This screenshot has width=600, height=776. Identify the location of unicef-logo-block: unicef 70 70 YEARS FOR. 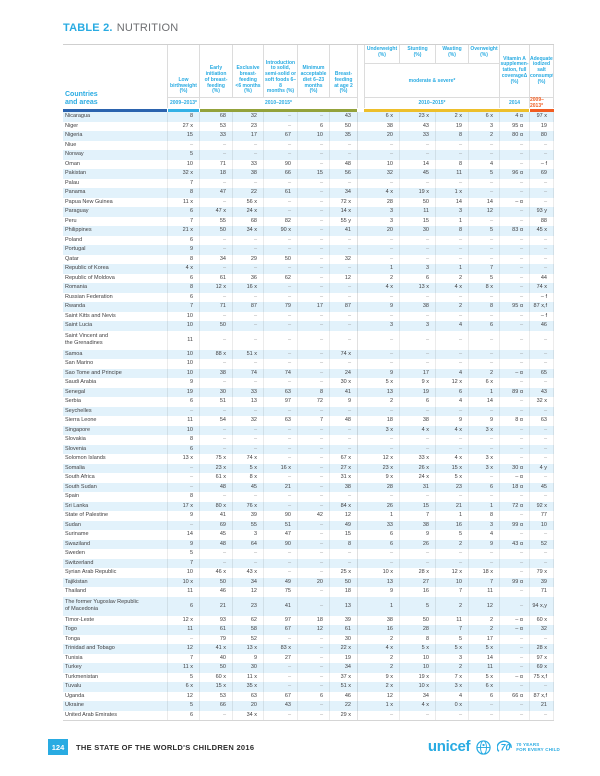
(494, 747).